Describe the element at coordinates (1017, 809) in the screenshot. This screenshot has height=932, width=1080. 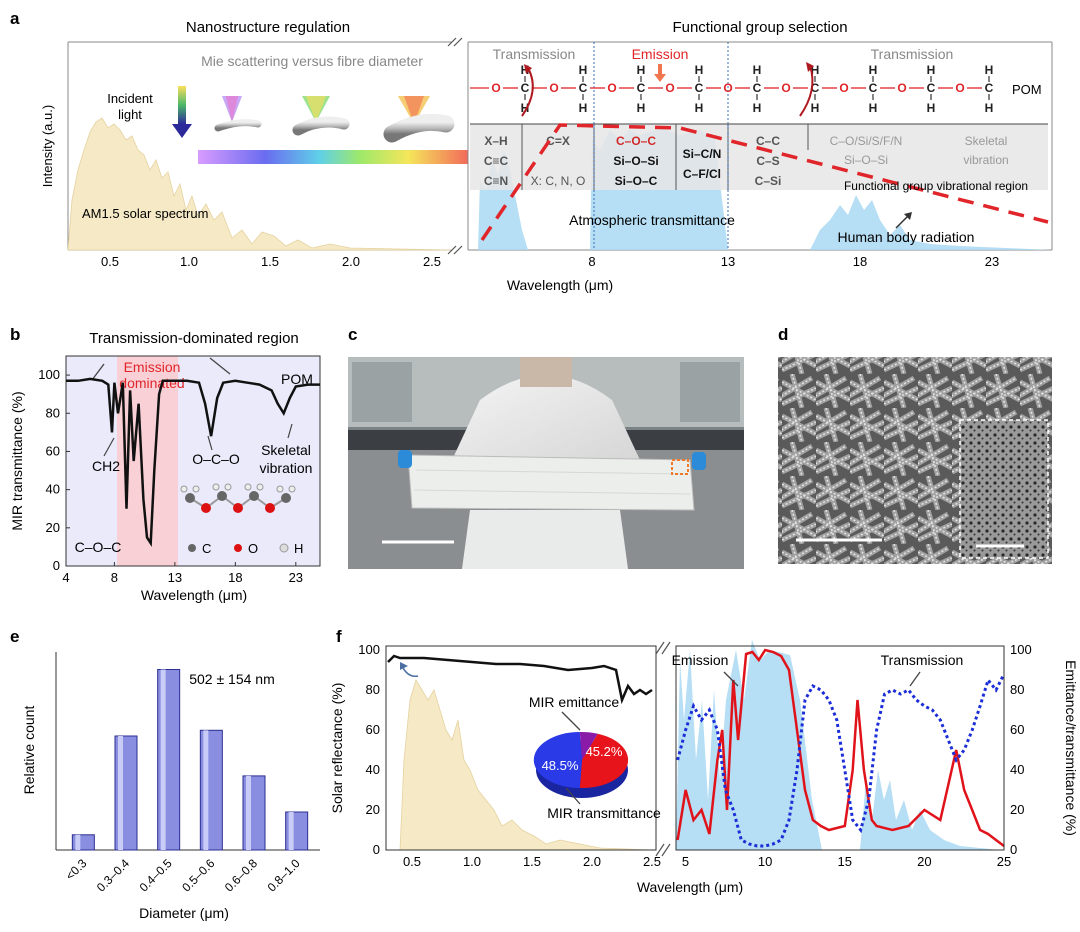
I see `f-ytick-right: 20` at that location.